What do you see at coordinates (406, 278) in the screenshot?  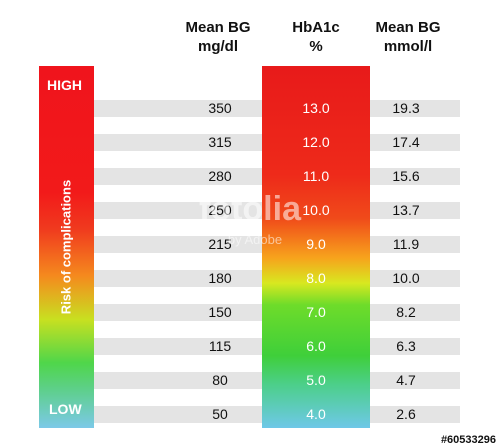 I see `cell-mean-bg-mmol: 10.0` at bounding box center [406, 278].